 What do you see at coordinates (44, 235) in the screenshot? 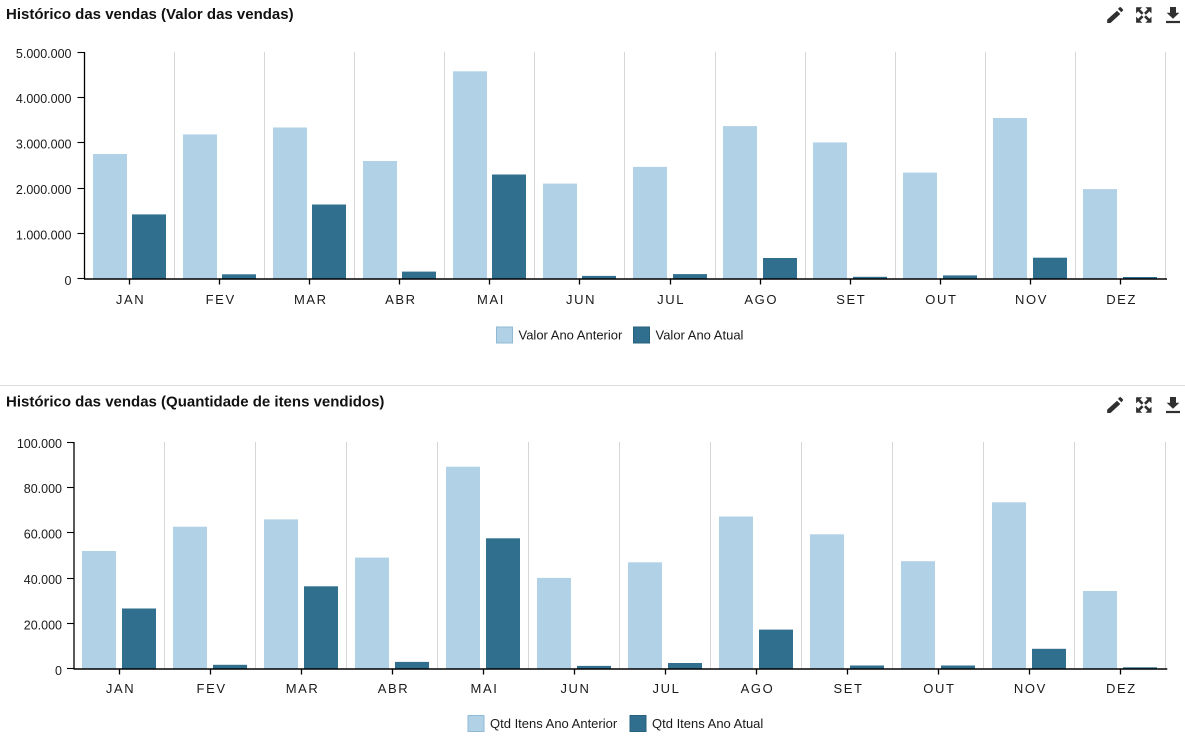
I see `svg-text: 1.000.000` at bounding box center [44, 235].